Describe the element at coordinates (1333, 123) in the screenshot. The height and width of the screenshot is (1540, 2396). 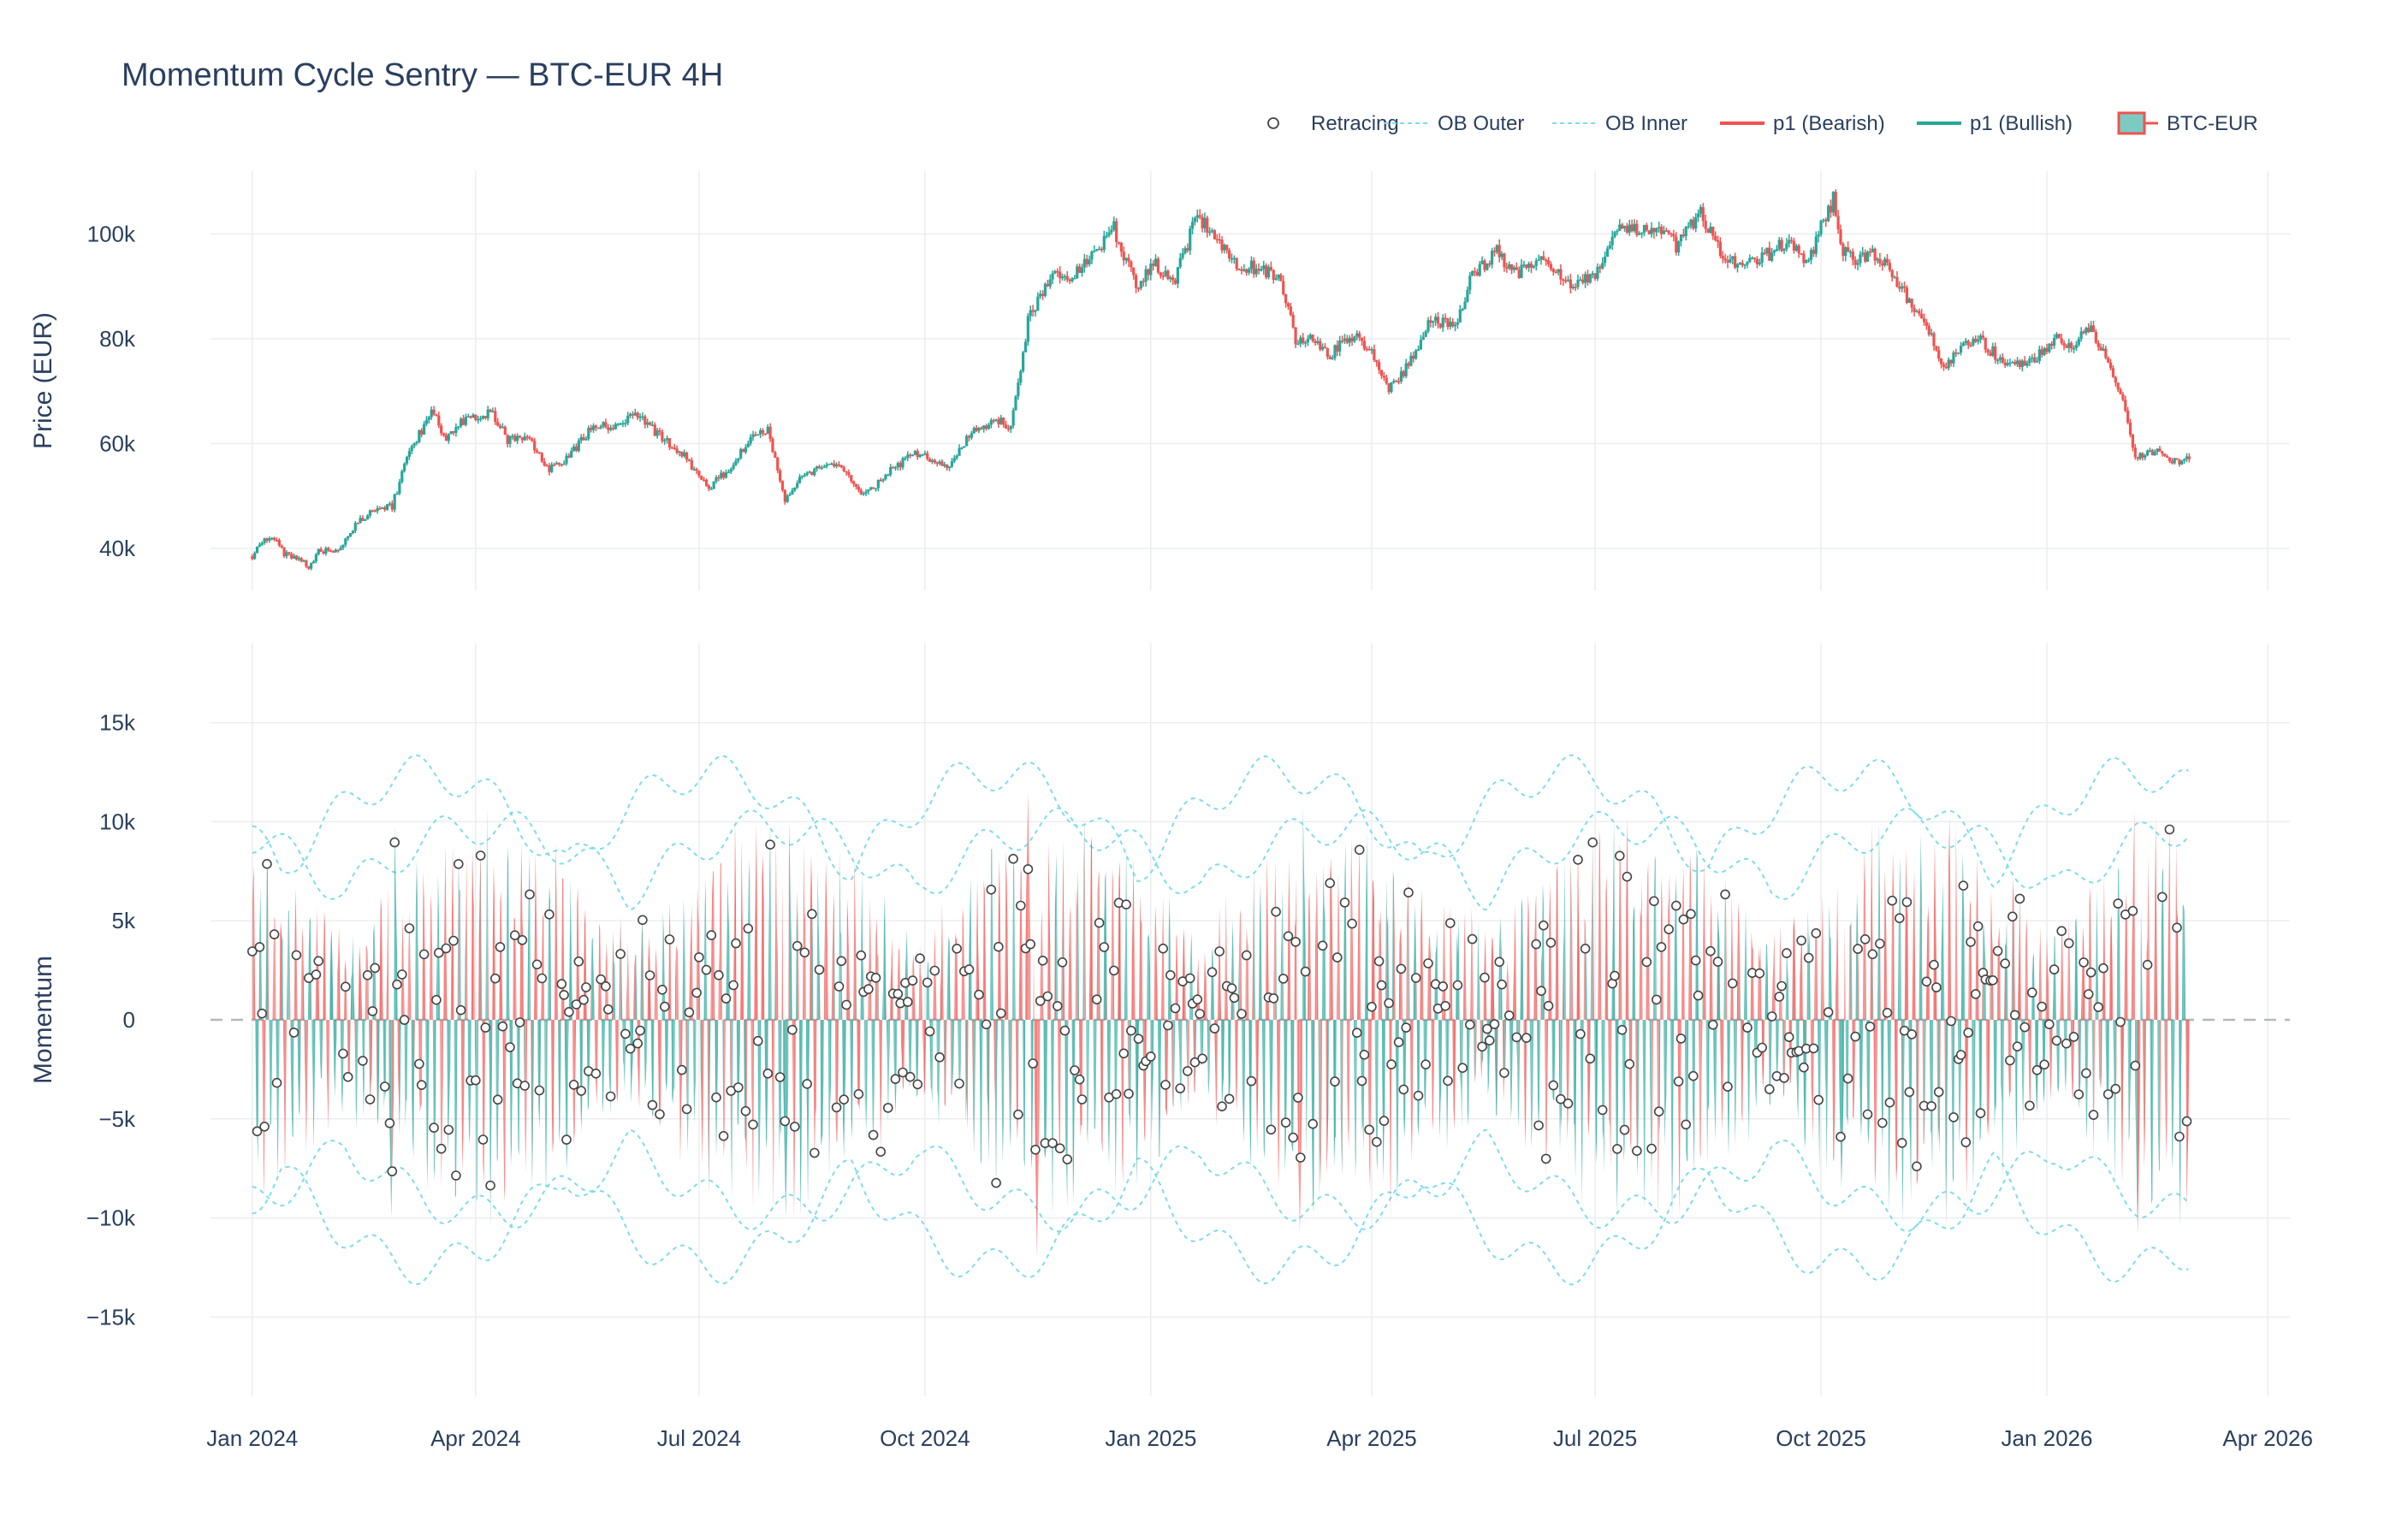
I see `legend-item: Retracing` at that location.